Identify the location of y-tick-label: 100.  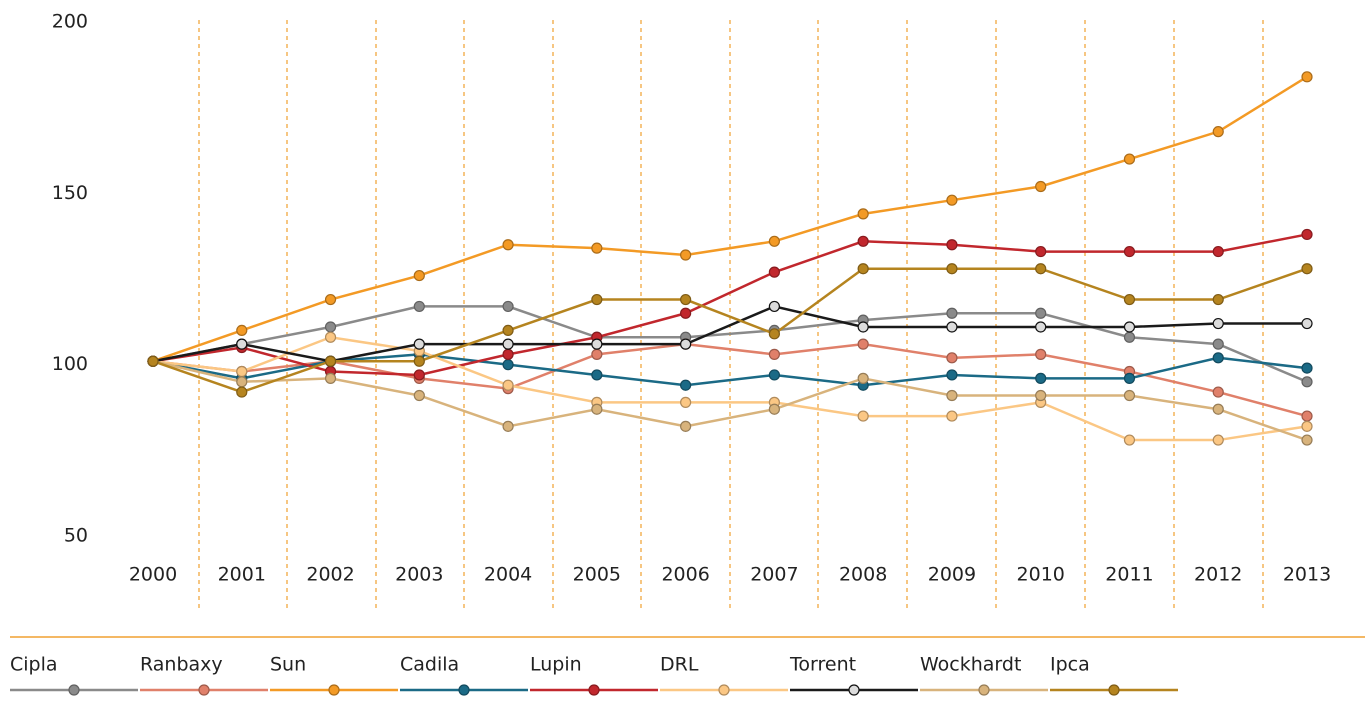
(70, 364).